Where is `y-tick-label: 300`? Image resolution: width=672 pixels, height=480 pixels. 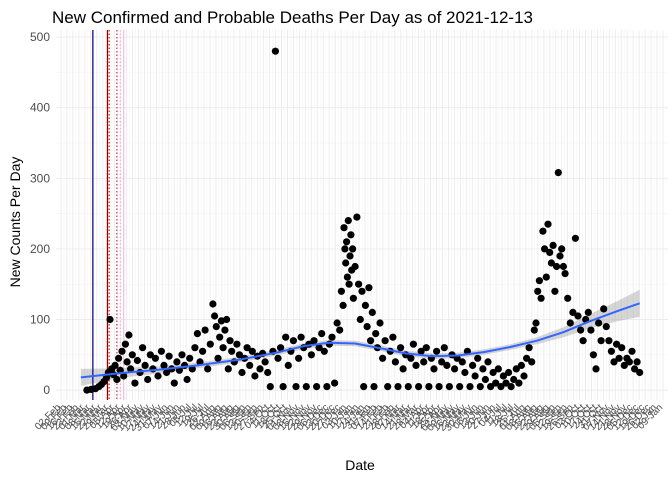 y-tick-label: 300 is located at coordinates (40, 178).